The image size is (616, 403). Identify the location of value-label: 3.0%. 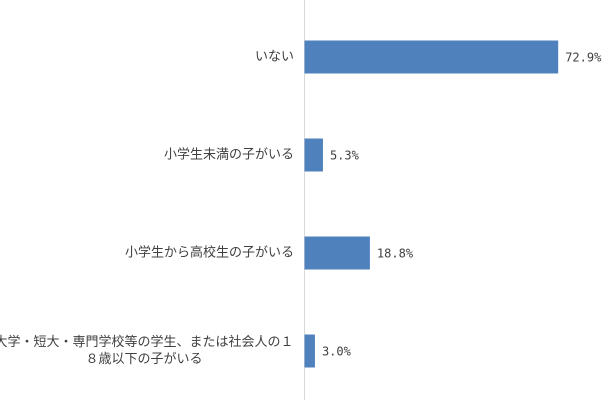
(337, 352).